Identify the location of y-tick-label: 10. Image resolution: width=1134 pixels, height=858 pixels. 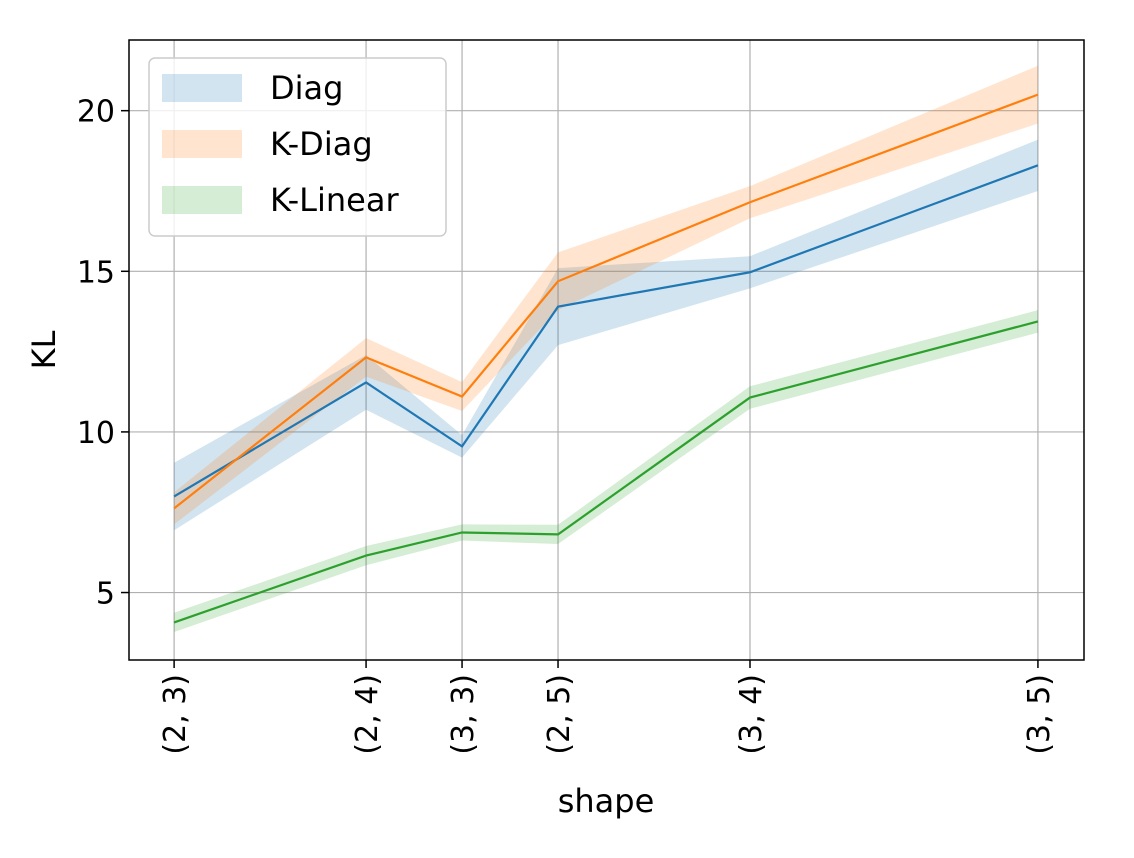
(96, 433).